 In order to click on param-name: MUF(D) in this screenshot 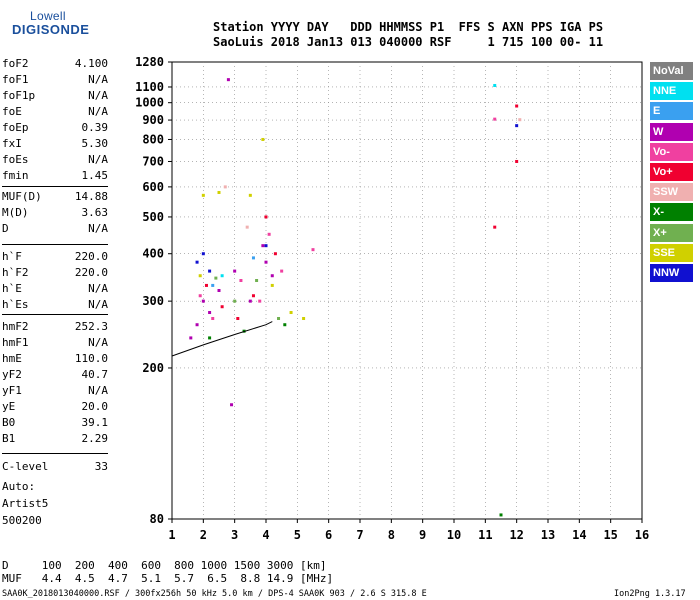, I will do `click(22, 196)`.